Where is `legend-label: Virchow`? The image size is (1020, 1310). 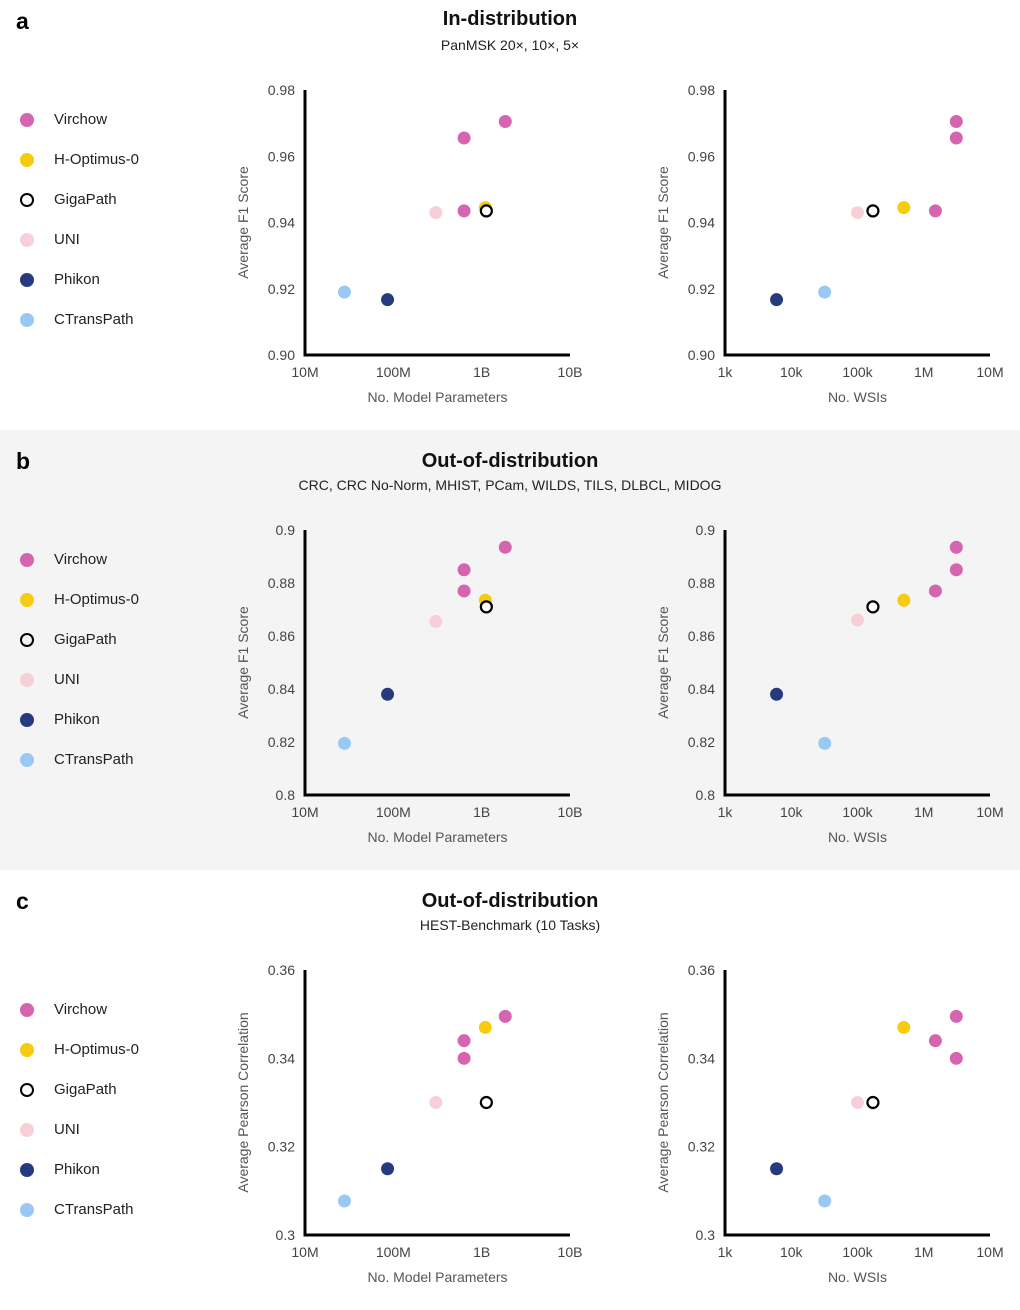 legend-label: Virchow is located at coordinates (81, 559).